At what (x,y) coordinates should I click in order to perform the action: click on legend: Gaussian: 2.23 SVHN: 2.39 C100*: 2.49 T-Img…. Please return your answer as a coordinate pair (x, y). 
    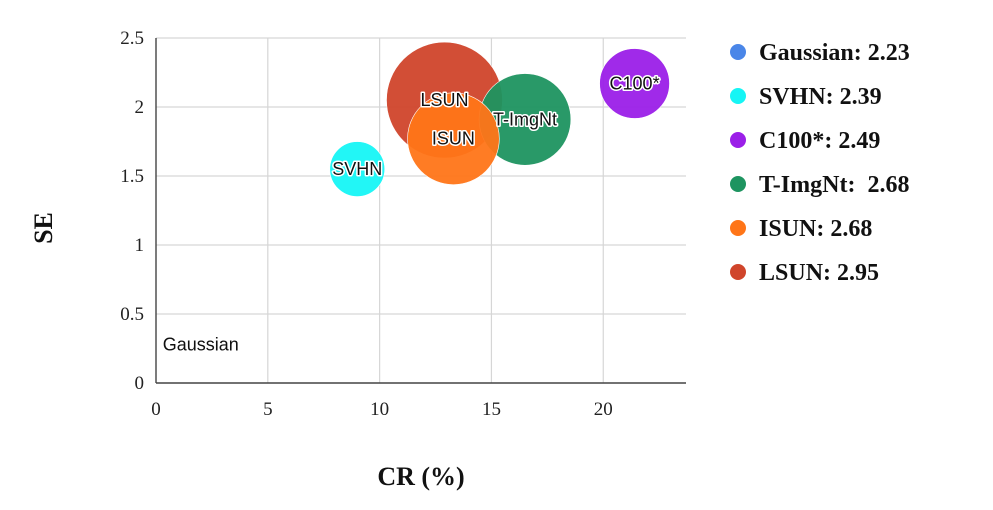
    Looking at the image, I should click on (820, 163).